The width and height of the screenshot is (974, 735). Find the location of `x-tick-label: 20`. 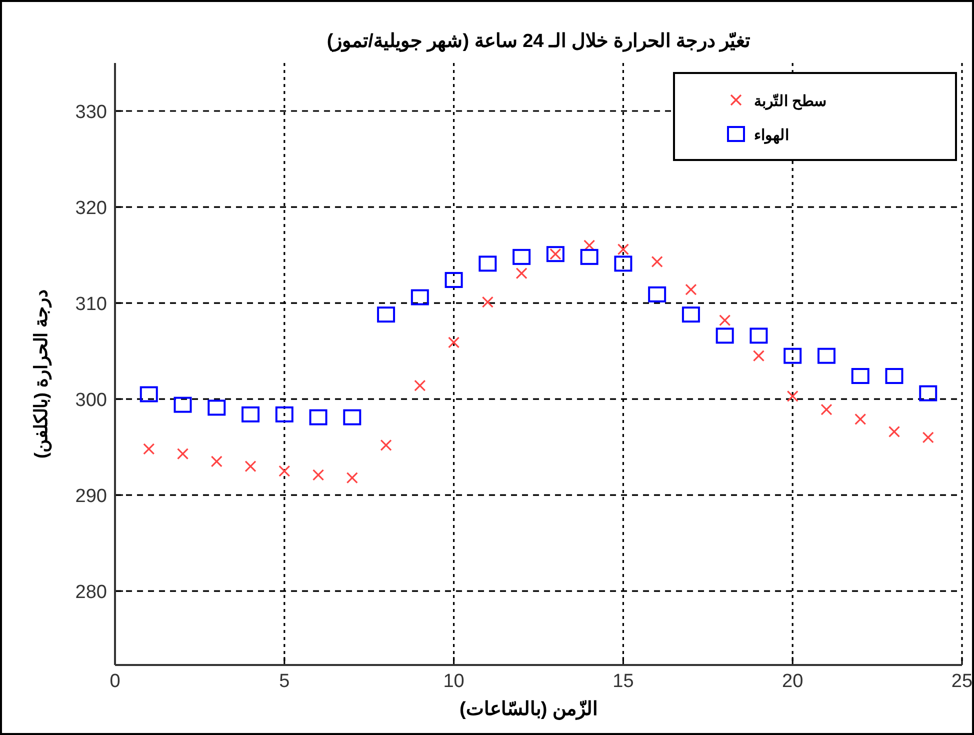

x-tick-label: 20 is located at coordinates (793, 681).